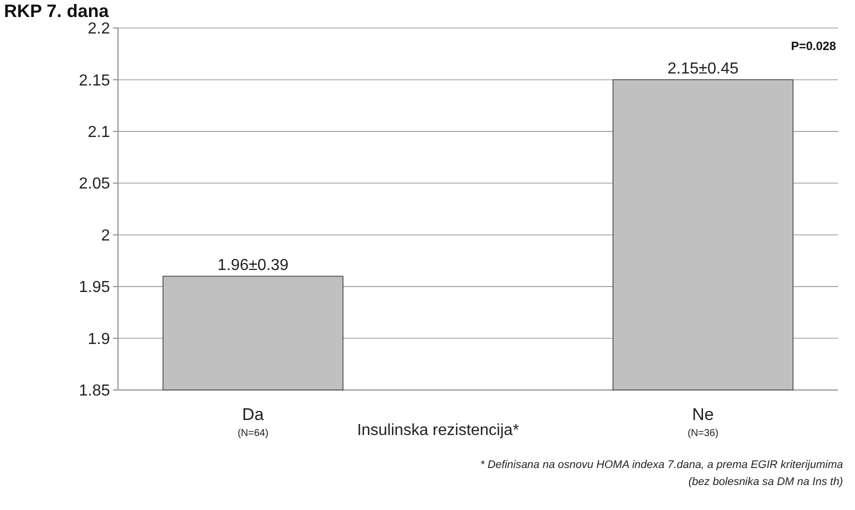 This screenshot has width=855, height=510. Describe the element at coordinates (438, 430) in the screenshot. I see `x-axis-title: Insulinska rezistencija*` at that location.